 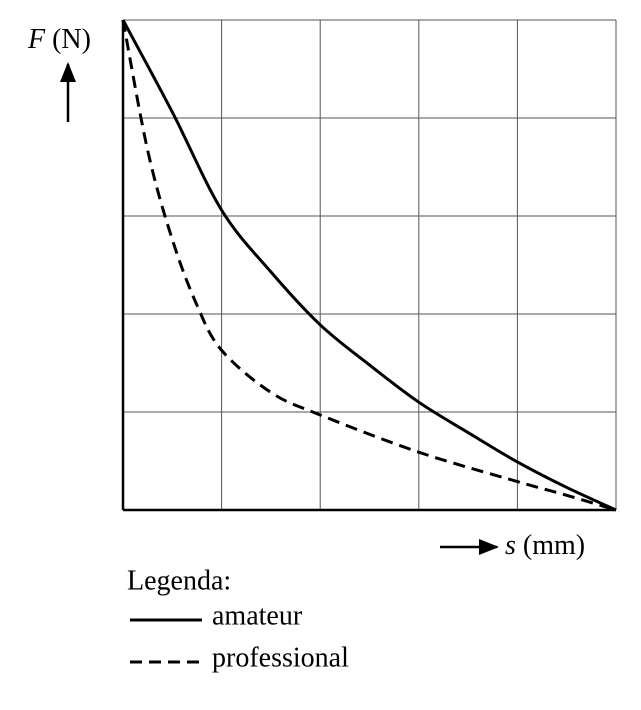 I want to click on y-unit: (N), so click(x=71, y=39).